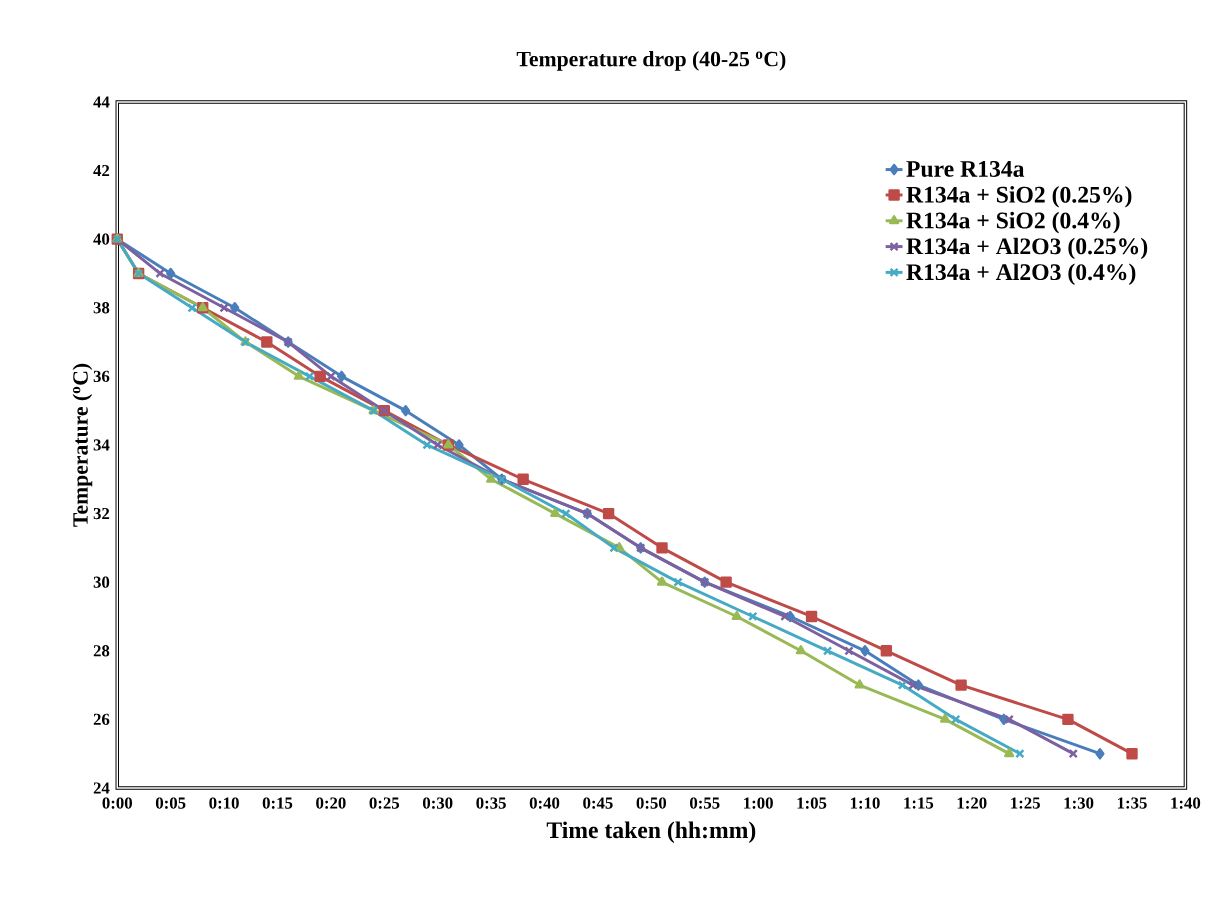 The width and height of the screenshot is (1226, 916). What do you see at coordinates (101, 788) in the screenshot?
I see `y-tick-label: 24` at bounding box center [101, 788].